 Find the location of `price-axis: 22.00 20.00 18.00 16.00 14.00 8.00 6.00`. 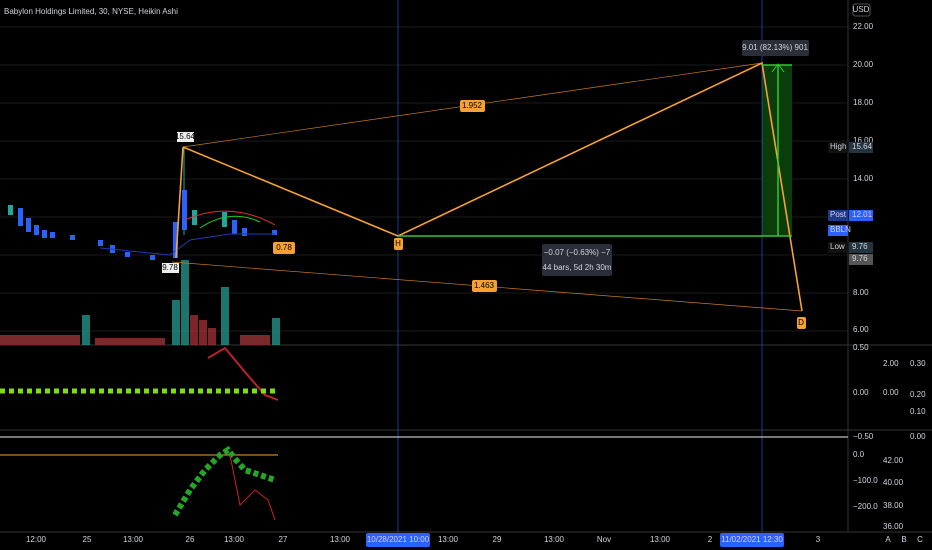

price-axis: 22.00 20.00 18.00 16.00 14.00 8.00 6.00 is located at coordinates (863, 178).